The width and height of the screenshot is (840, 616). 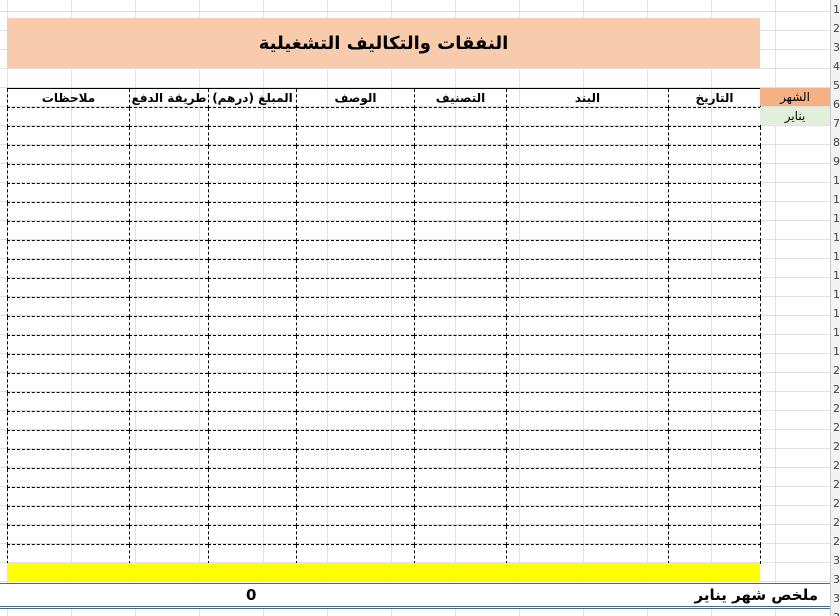 What do you see at coordinates (836, 104) in the screenshot?
I see `row-number: 6` at bounding box center [836, 104].